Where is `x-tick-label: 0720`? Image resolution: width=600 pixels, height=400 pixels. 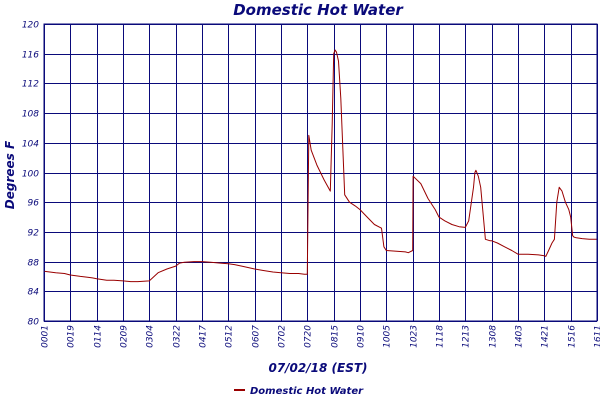 x-tick-label: 0720 is located at coordinates (309, 336).